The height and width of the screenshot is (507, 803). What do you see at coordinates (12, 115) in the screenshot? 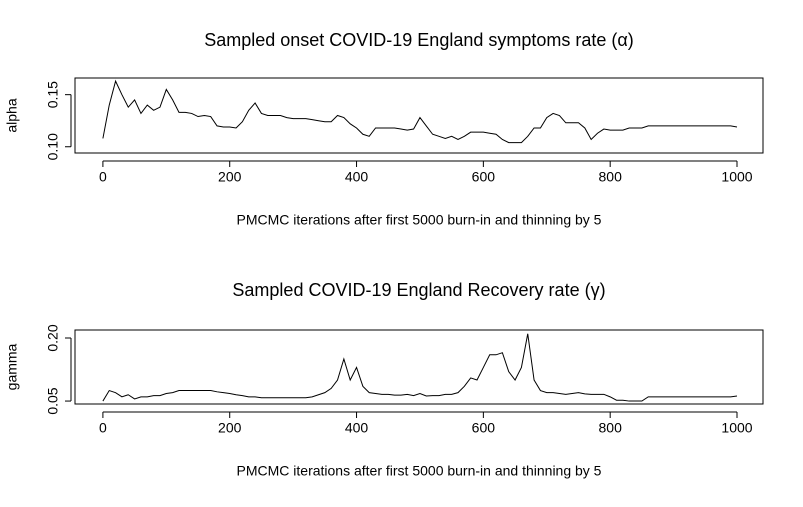
I see `y-axis-label: alpha` at bounding box center [12, 115].